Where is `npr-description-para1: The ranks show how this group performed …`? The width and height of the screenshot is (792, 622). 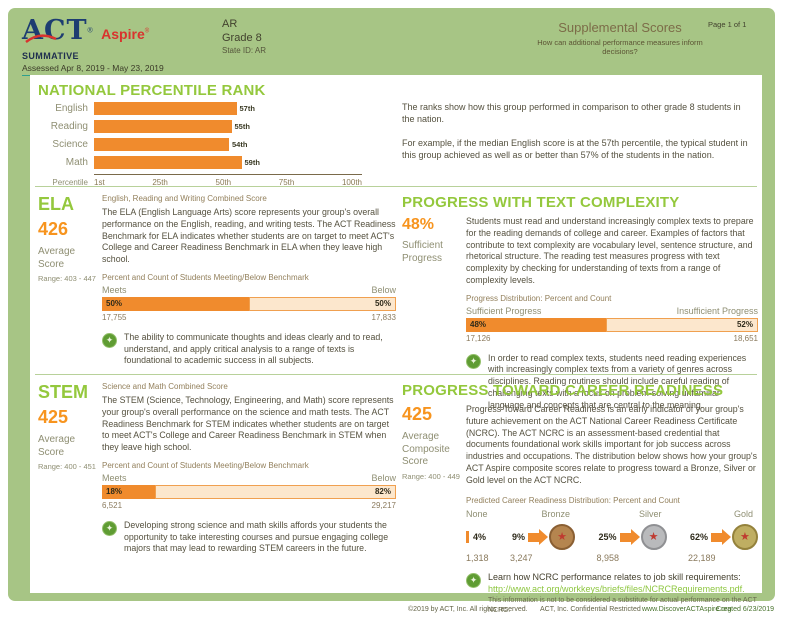 npr-description-para1: The ranks show how this group performed … is located at coordinates (571, 113).